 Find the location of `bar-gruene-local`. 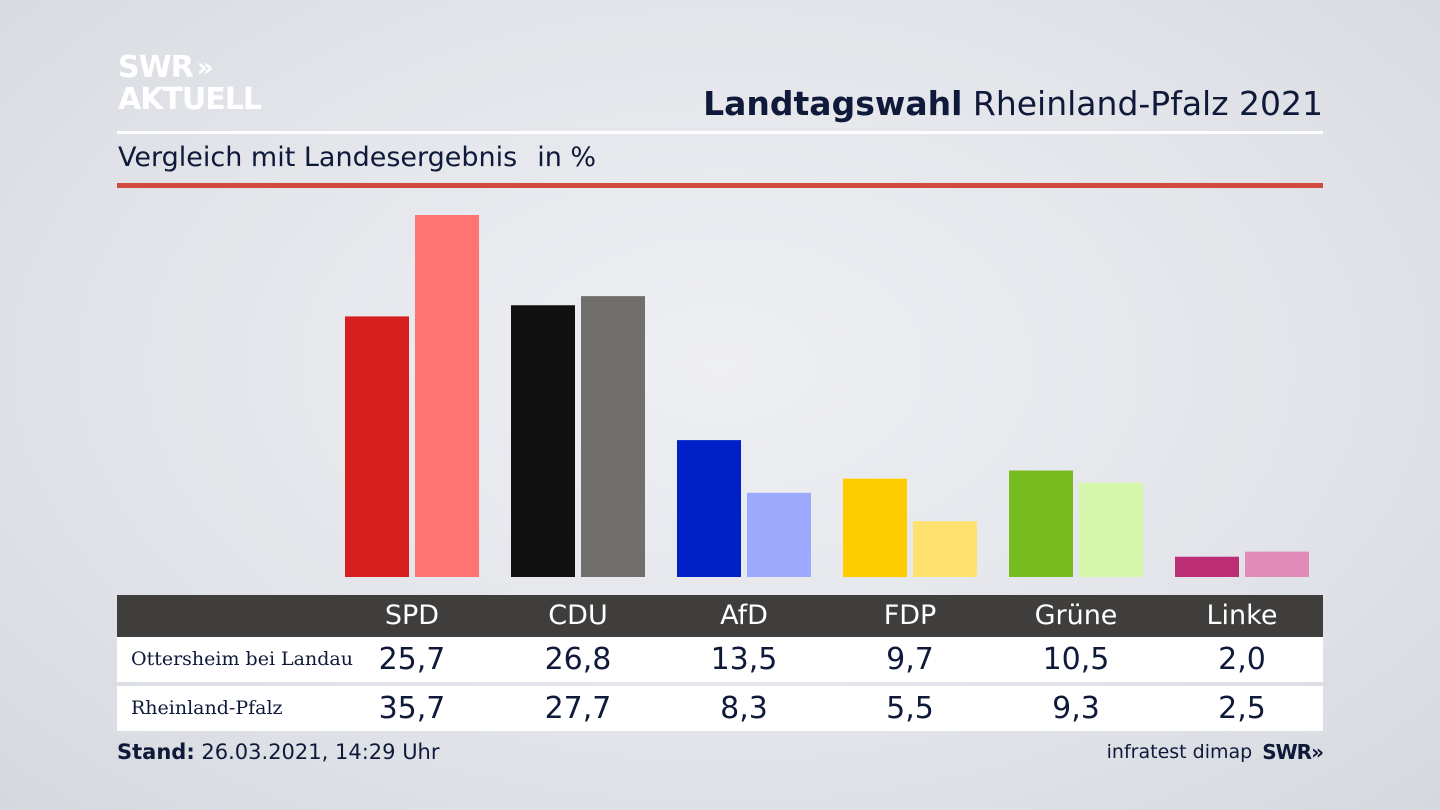

bar-gruene-local is located at coordinates (1041, 523).